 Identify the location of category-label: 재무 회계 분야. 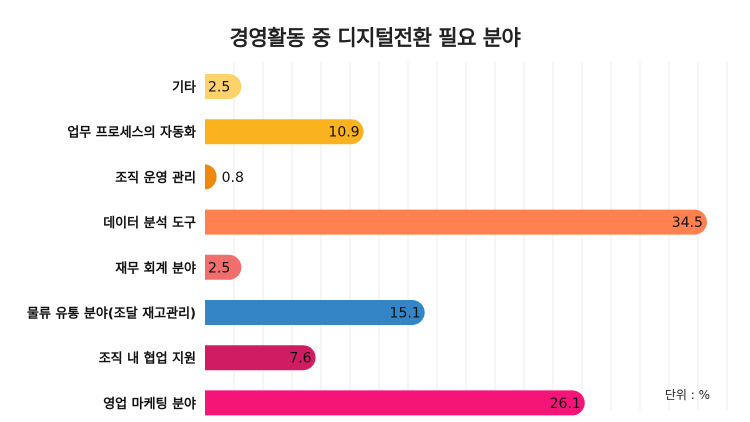
(155, 268).